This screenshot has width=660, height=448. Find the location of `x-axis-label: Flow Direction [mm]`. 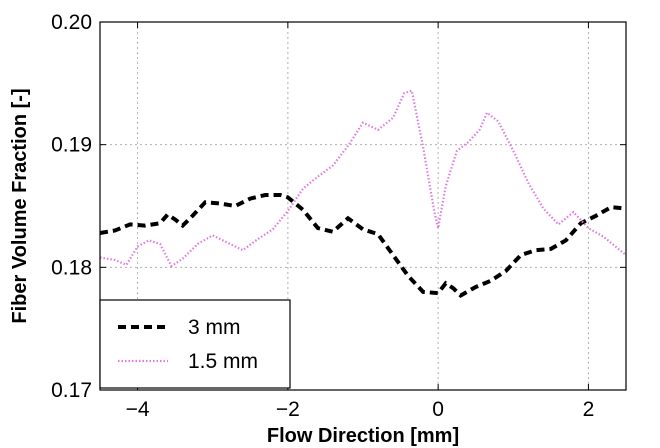

x-axis-label: Flow Direction [mm] is located at coordinates (363, 436).